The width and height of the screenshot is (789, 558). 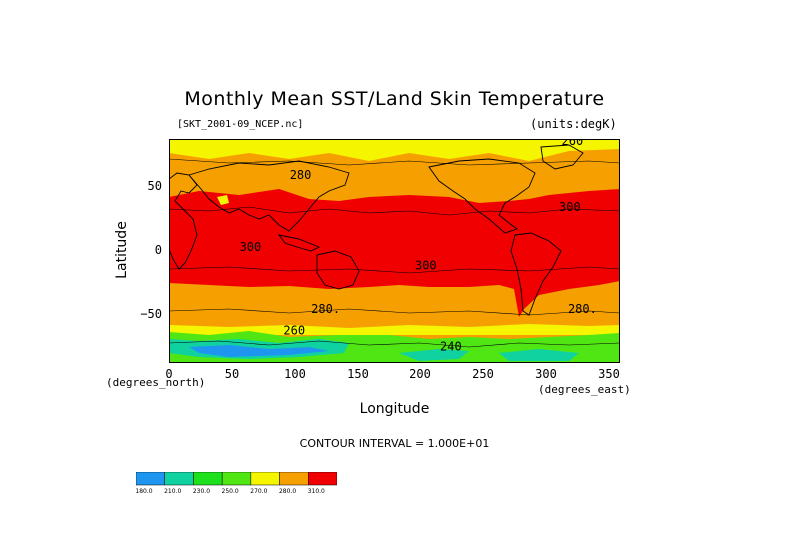 I want to click on tibet-cold-spot, so click(x=223, y=200).